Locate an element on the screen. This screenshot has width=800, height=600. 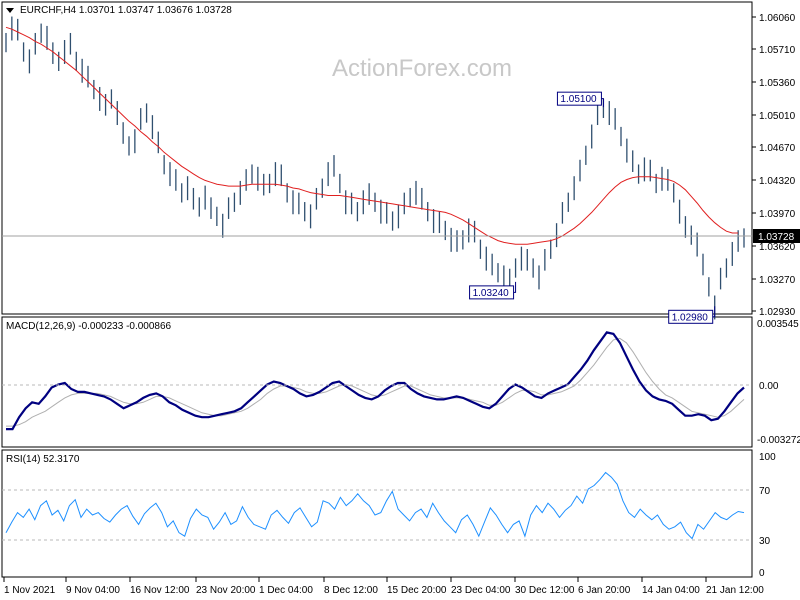
price-tick: 1.03620 is located at coordinates (777, 247).